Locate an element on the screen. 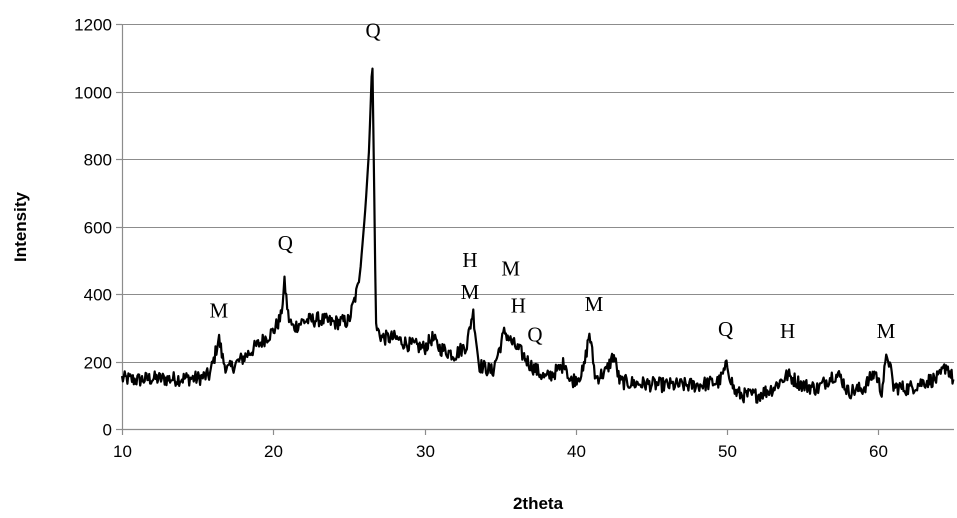  y-tick-label: 400 is located at coordinates (98, 295).